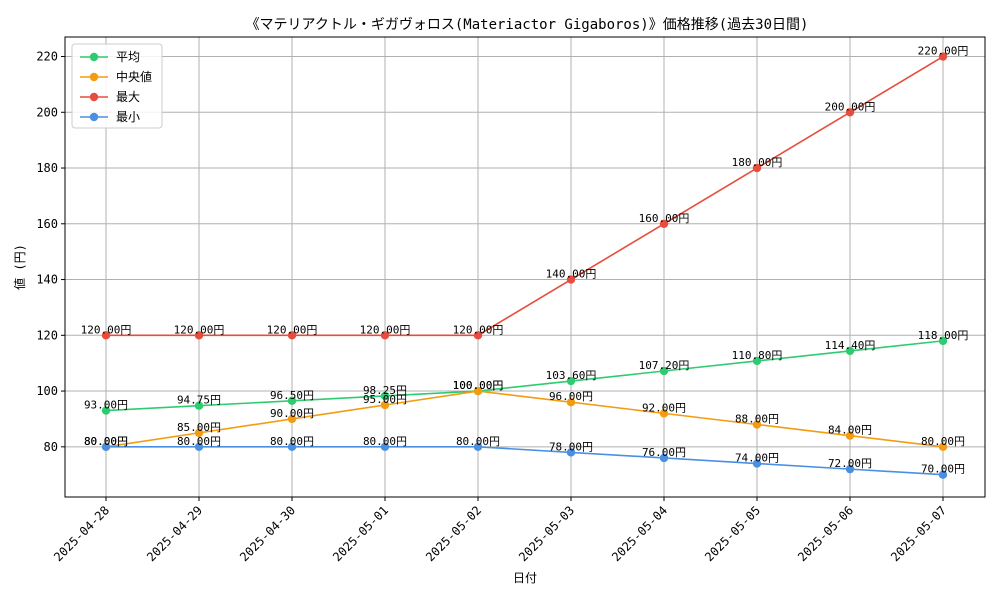 The width and height of the screenshot is (1000, 604). What do you see at coordinates (918, 533) in the screenshot?
I see `x-tick-label: 2025-05-07` at bounding box center [918, 533].